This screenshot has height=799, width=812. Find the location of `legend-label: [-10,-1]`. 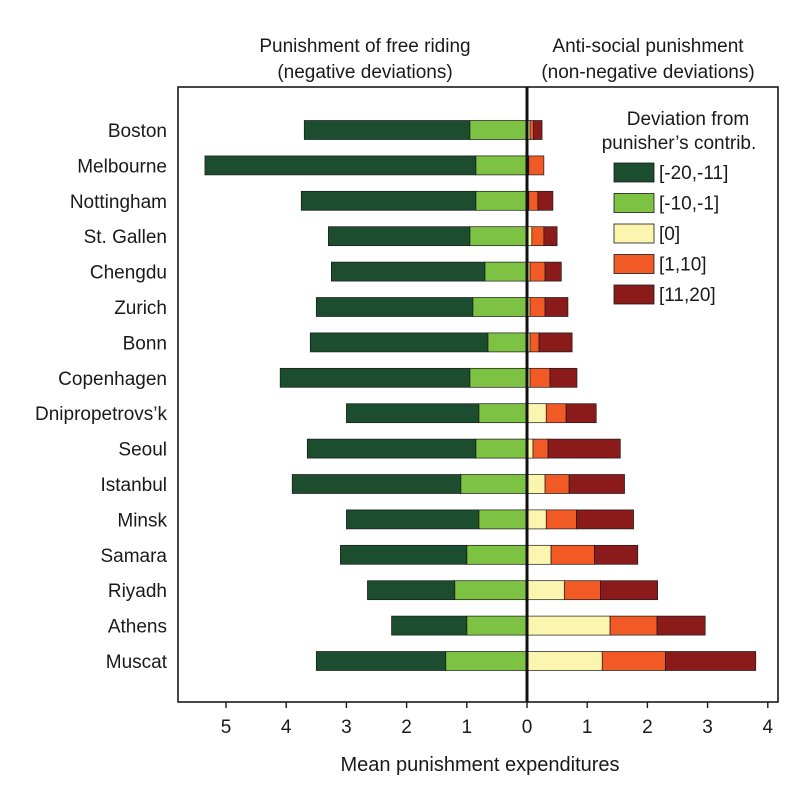

legend-label: [-10,-1] is located at coordinates (689, 204).